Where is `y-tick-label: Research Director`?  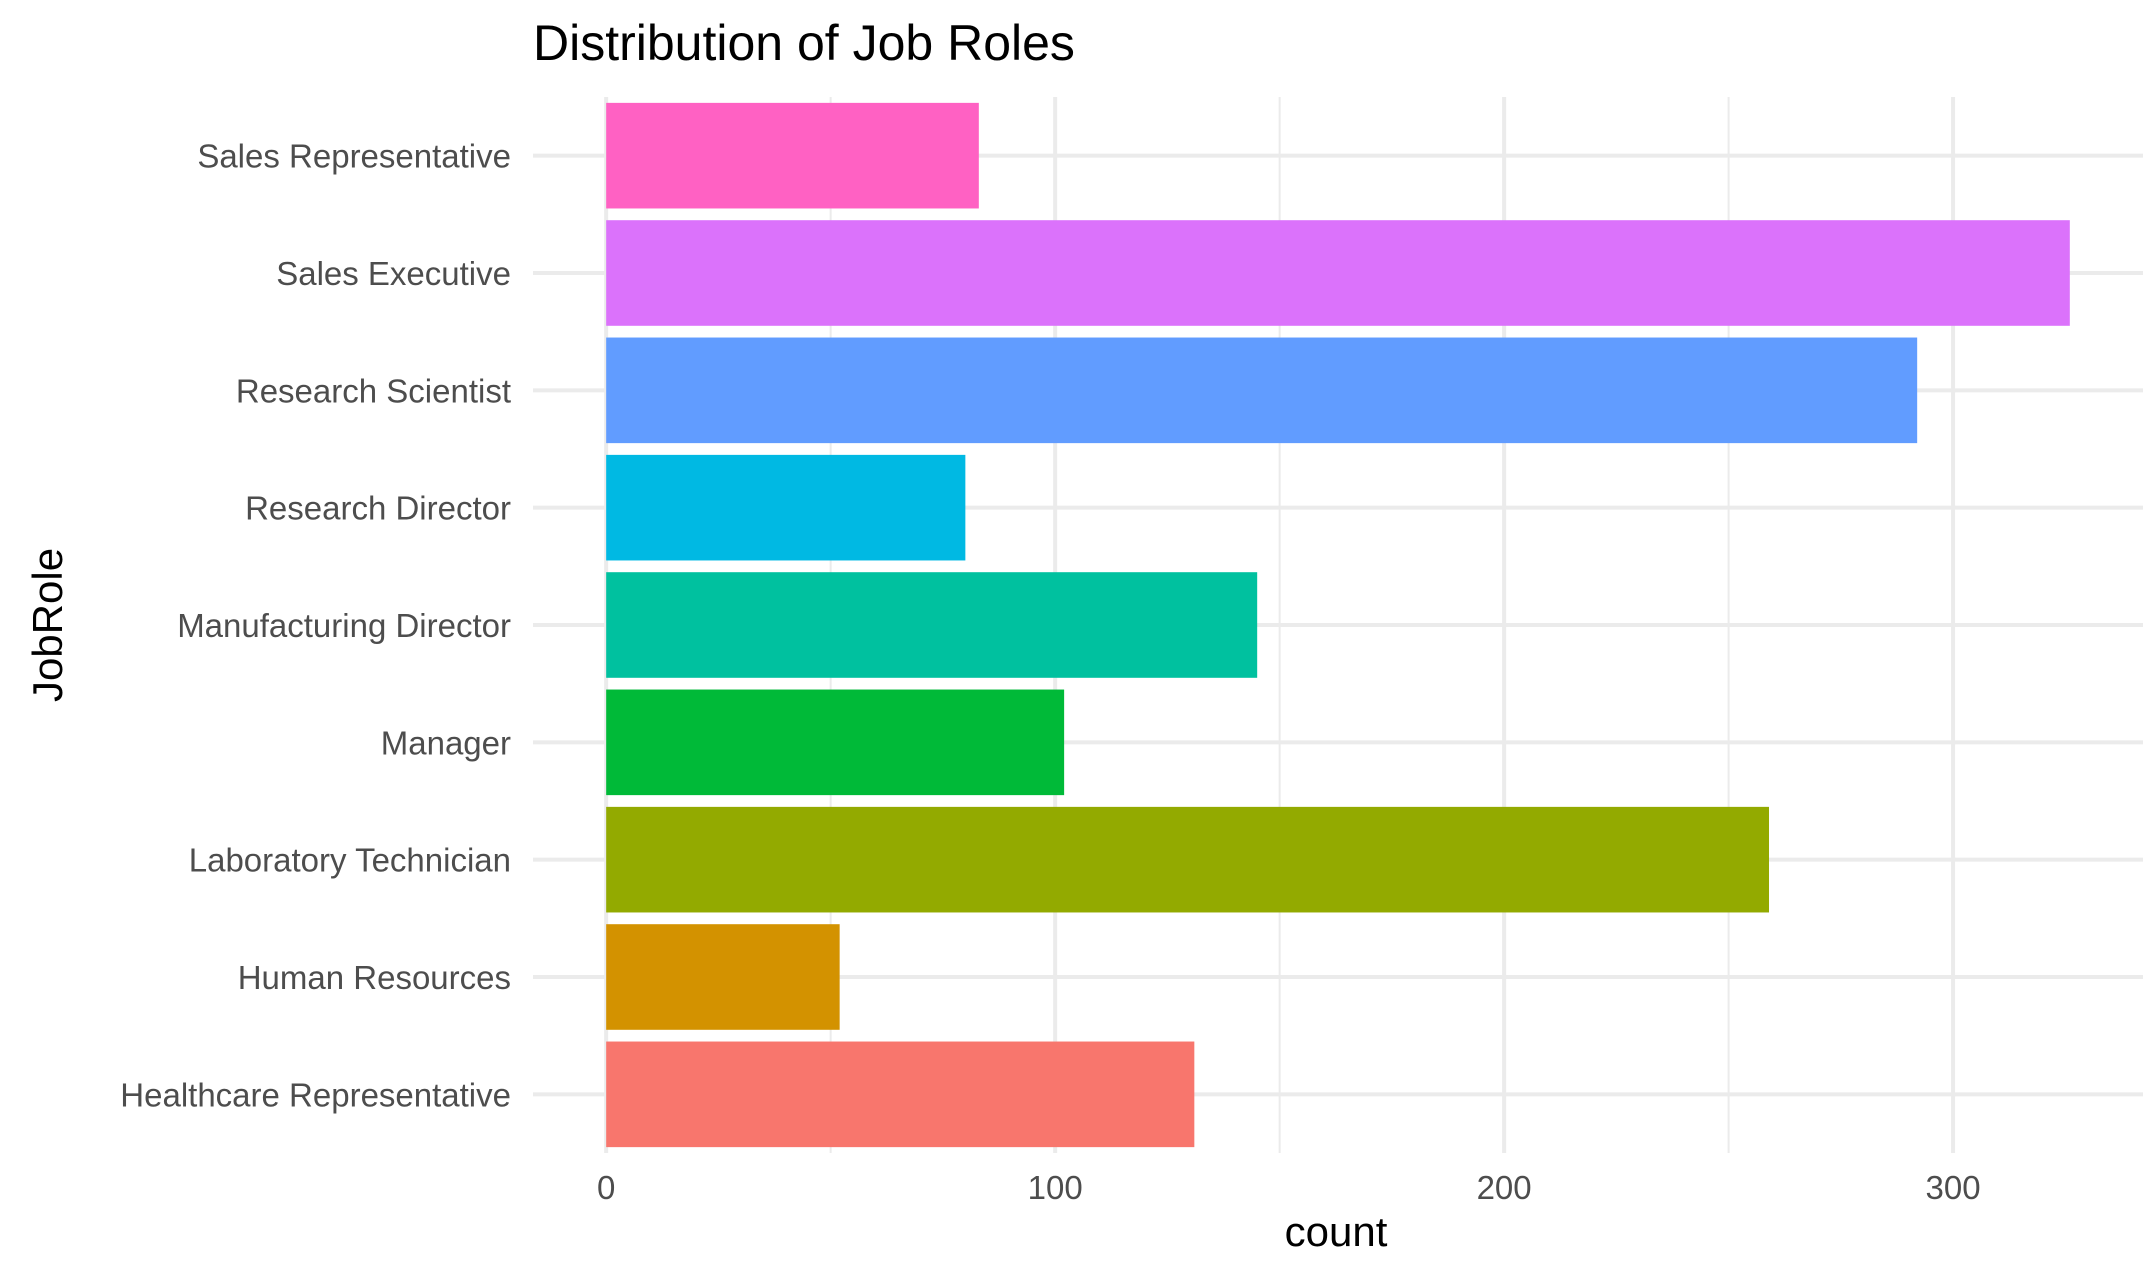 y-tick-label: Research Director is located at coordinates (378, 508).